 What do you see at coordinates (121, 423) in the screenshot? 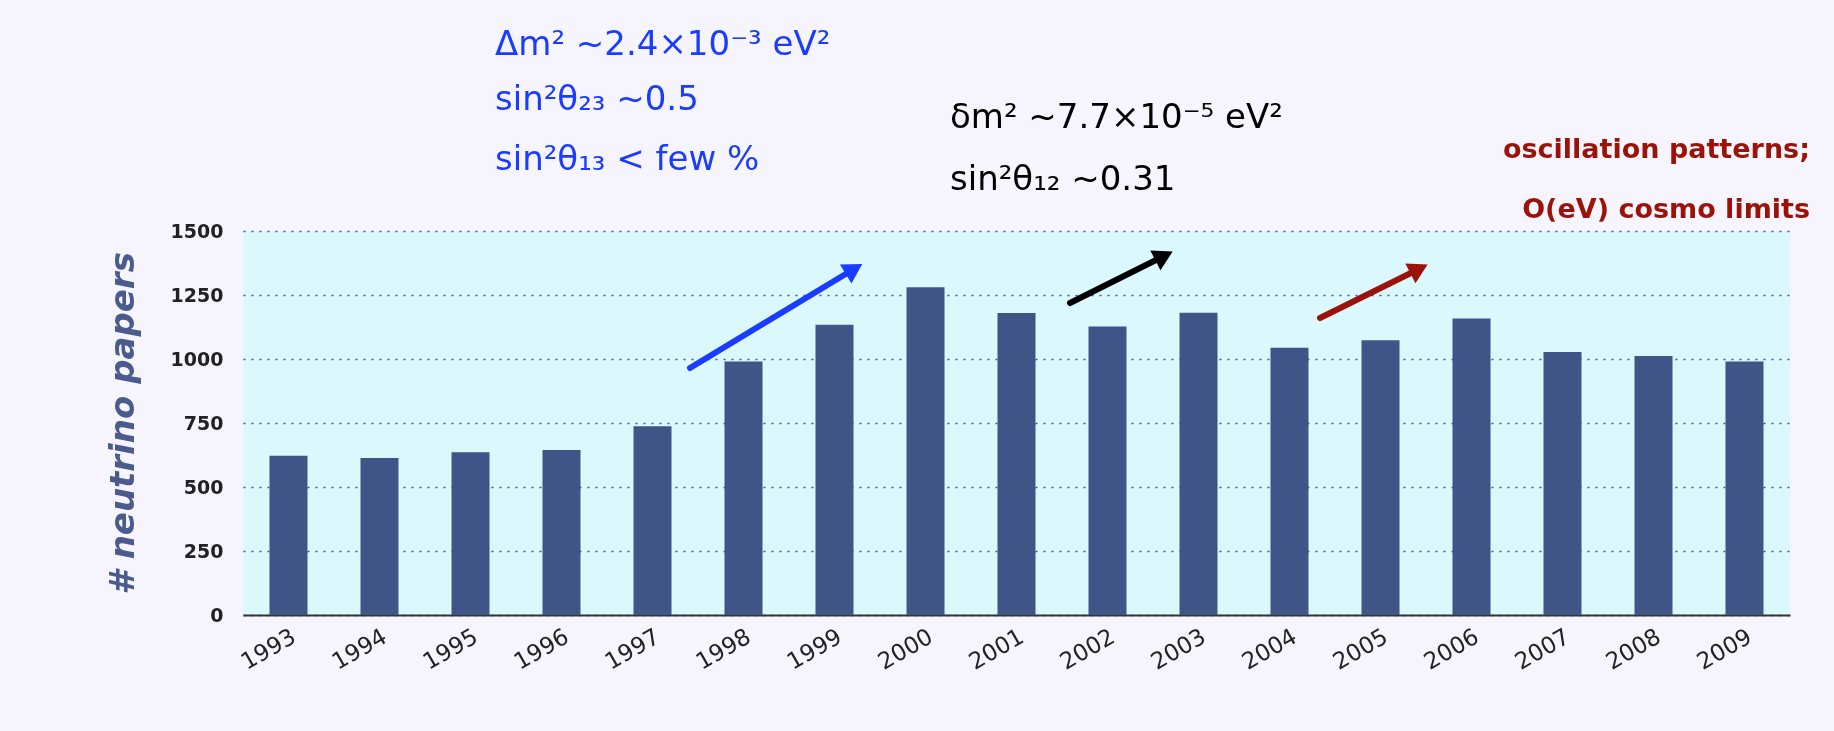
I see `y-axis-title: # neutrino papers` at bounding box center [121, 423].